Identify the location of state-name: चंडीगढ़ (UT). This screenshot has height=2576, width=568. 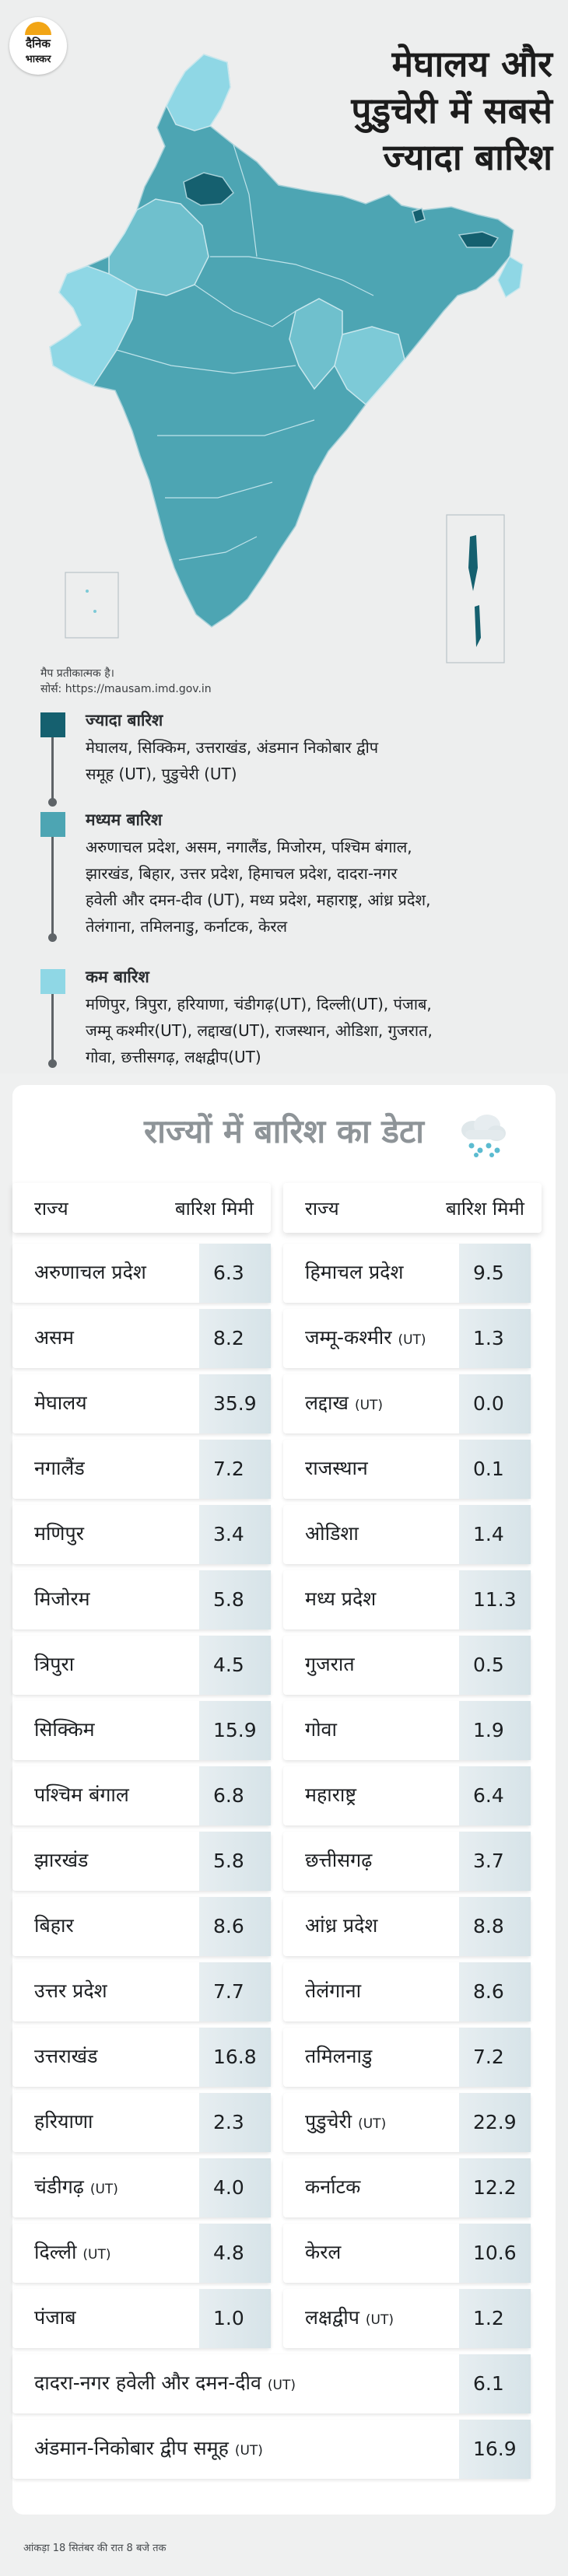
(76, 2189).